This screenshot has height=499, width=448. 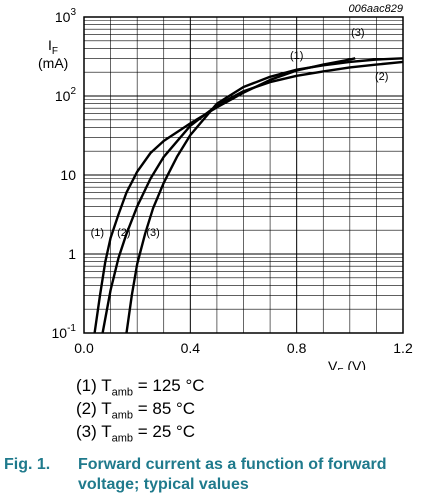 I want to click on y-tick-label: 10, so click(x=68, y=175).